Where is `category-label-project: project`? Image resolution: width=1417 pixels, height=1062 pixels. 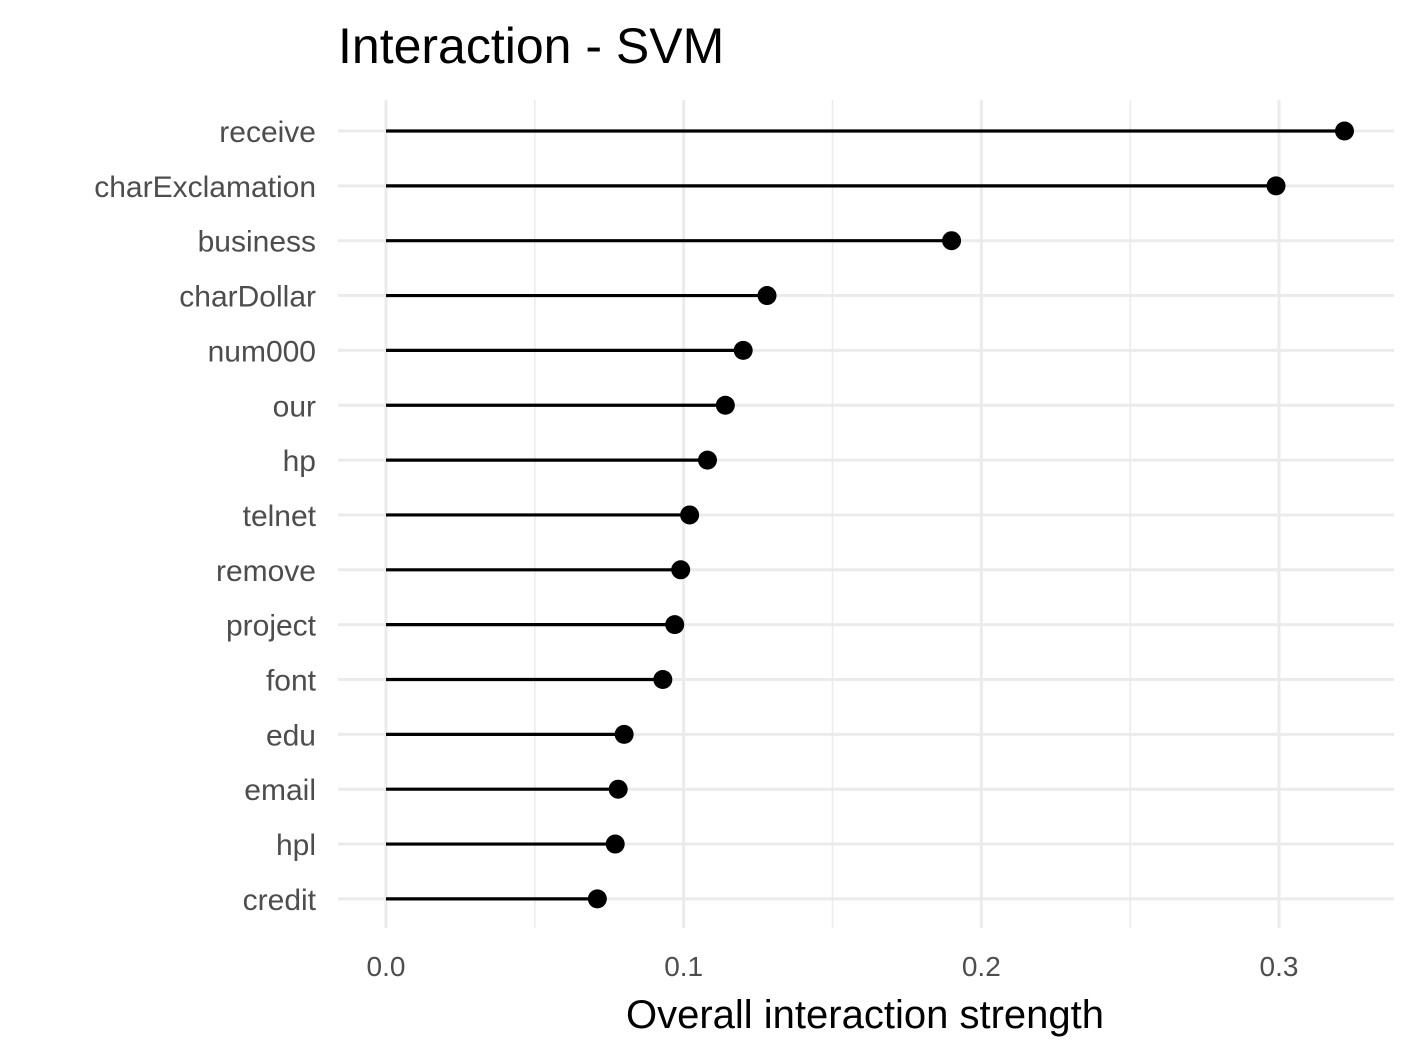
category-label-project: project is located at coordinates (271, 626).